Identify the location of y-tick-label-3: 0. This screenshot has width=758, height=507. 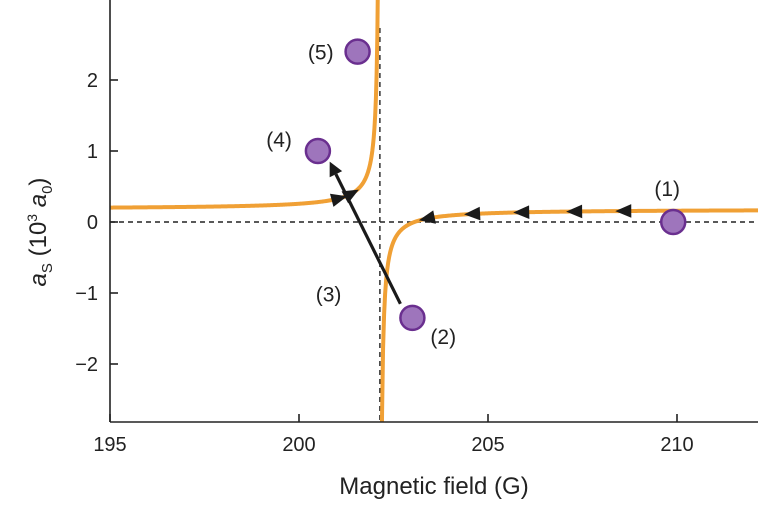
(92, 223).